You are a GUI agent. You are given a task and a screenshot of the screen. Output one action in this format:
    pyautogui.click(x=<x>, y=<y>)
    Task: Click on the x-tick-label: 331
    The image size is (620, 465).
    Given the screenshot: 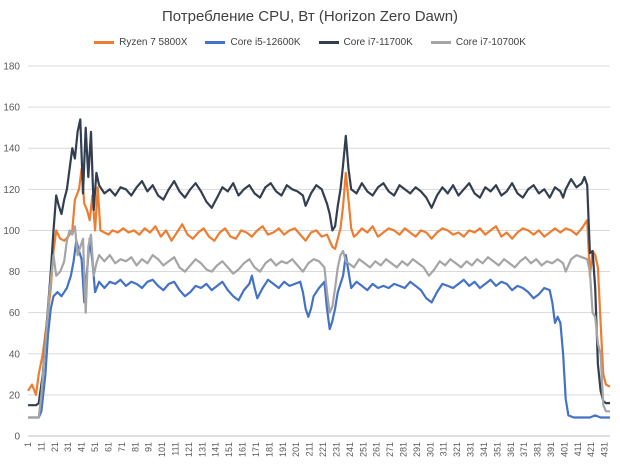 What is the action you would take?
    pyautogui.click(x=471, y=449)
    